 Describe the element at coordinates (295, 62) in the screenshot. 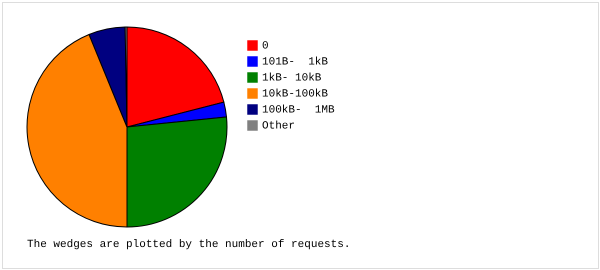

I see `legend-label: 101B- 1kB` at that location.